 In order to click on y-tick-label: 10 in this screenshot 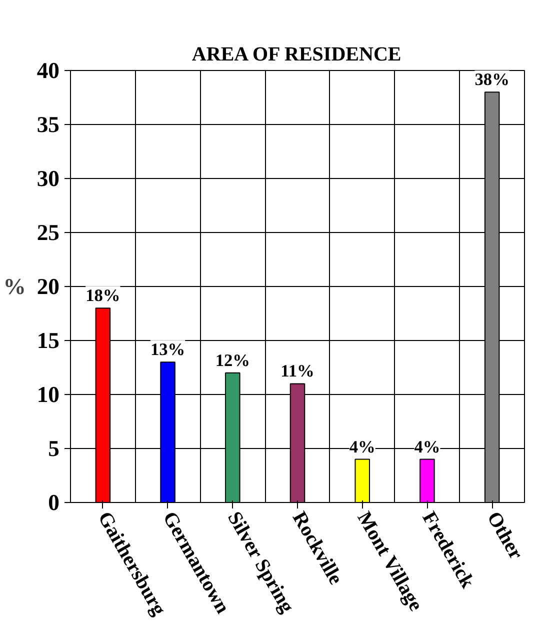, I will do `click(48, 394)`.